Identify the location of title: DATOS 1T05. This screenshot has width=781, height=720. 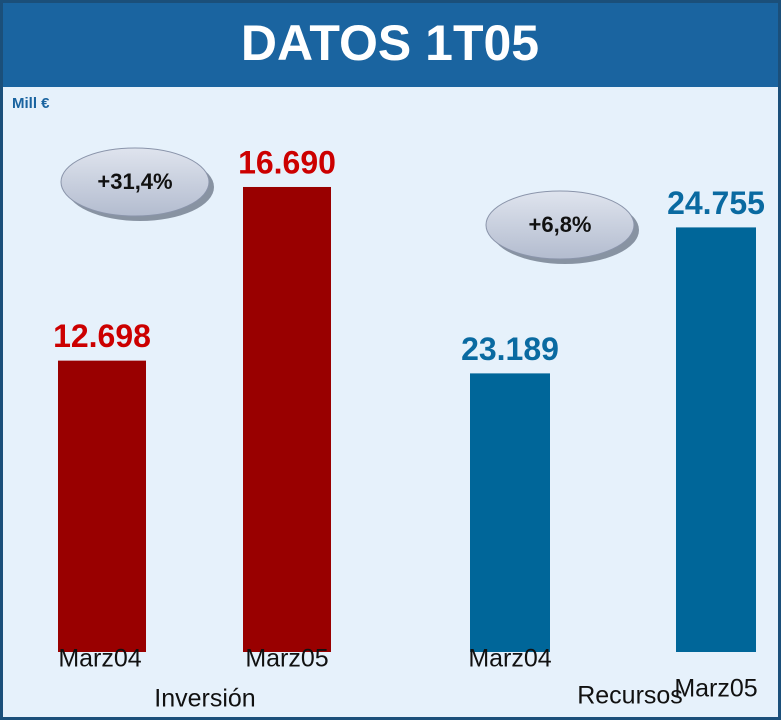
(390, 43).